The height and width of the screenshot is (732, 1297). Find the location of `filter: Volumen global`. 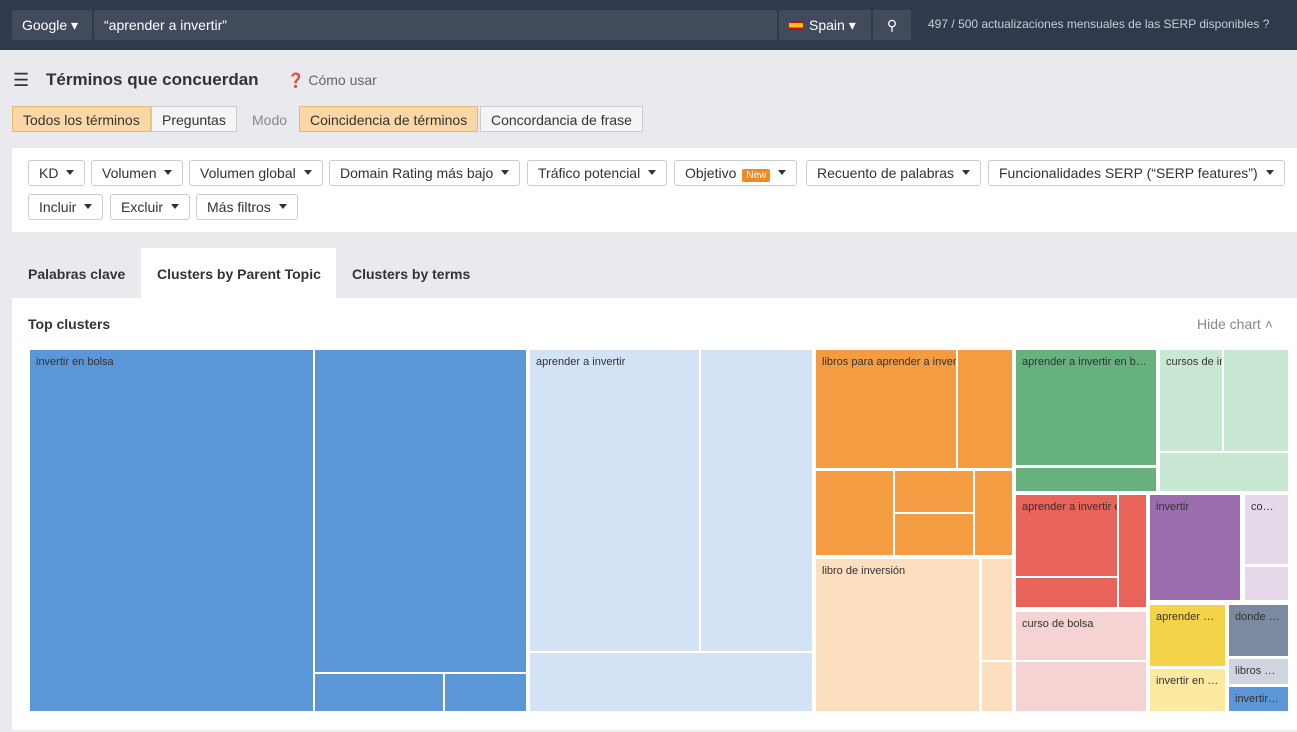

filter: Volumen global is located at coordinates (256, 173).